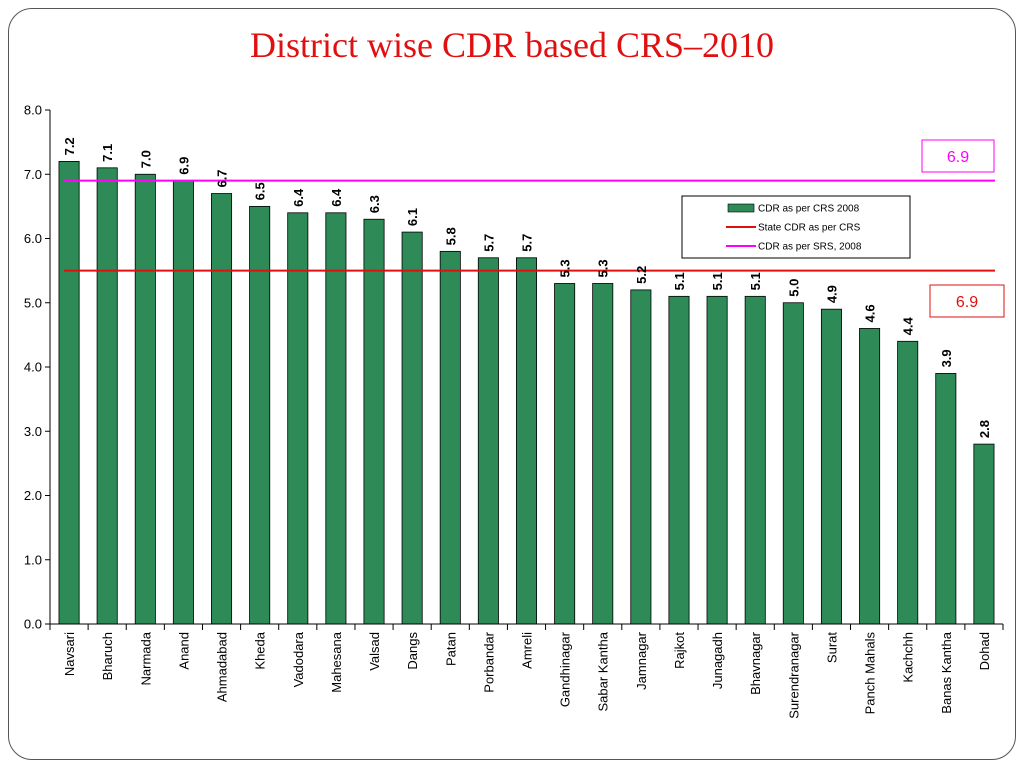 This screenshot has height=768, width=1024. What do you see at coordinates (33, 367) in the screenshot?
I see `y-tick-label: 4.0` at bounding box center [33, 367].